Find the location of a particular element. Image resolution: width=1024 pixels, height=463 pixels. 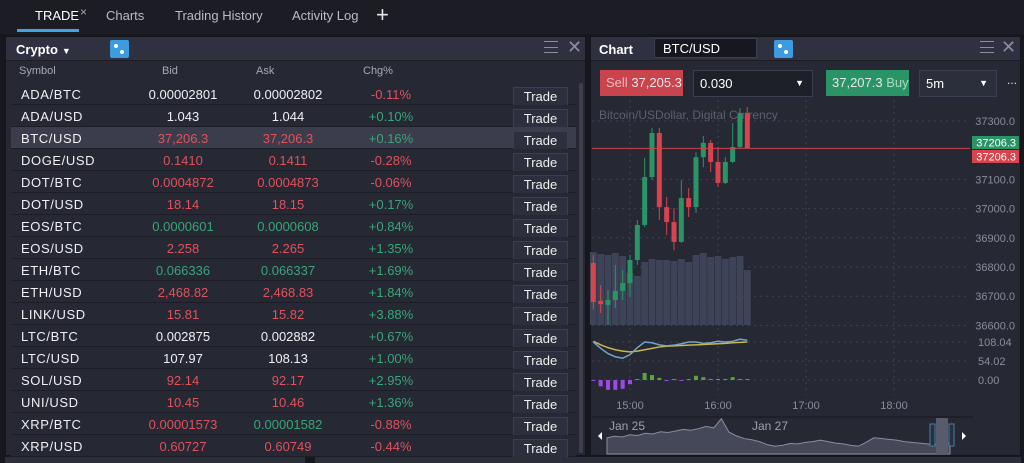

watchlist-row: LTC/BTC 0.002875 0.002882 +0.67% Trade is located at coordinates (293, 336).